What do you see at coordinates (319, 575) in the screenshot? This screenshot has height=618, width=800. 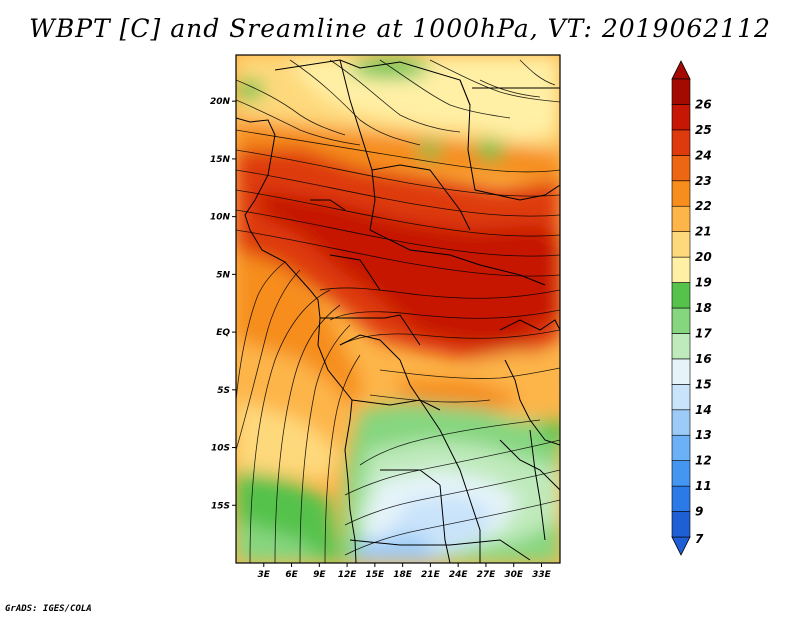 I see `x-tick-label: 9E` at bounding box center [319, 575].